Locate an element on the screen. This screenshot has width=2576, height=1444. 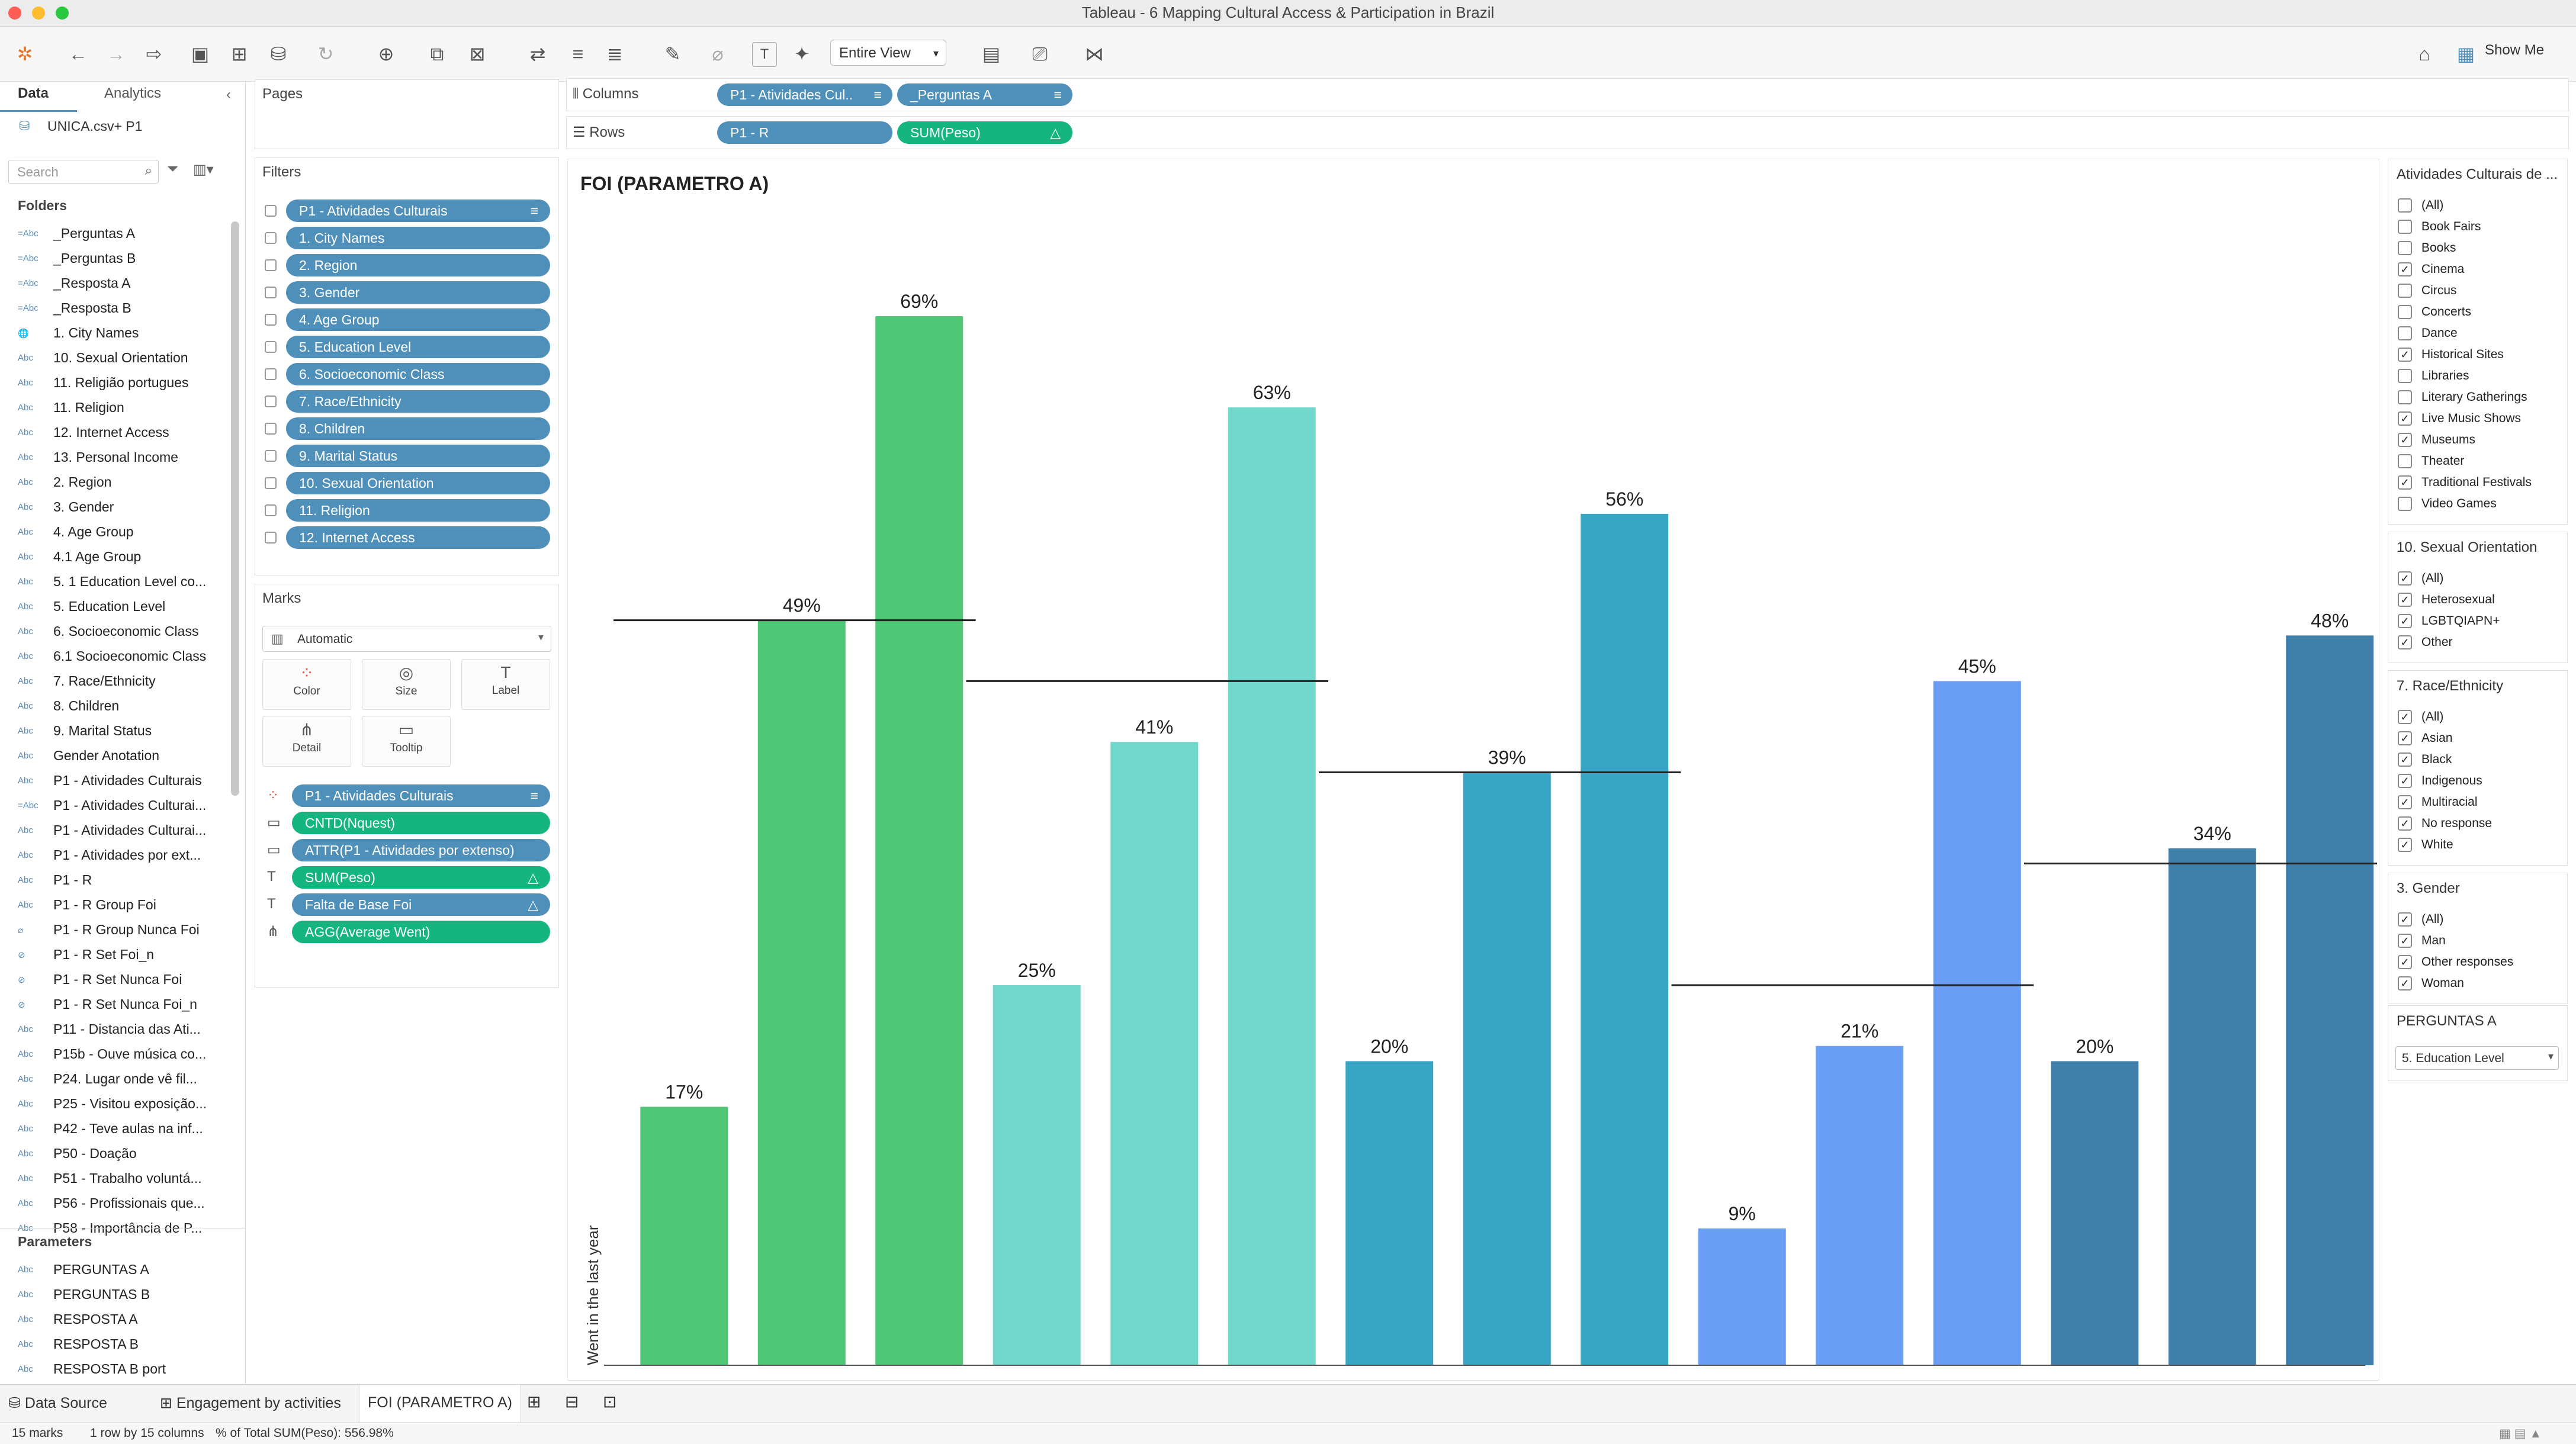
clear-sheet-icon: ⊠ is located at coordinates (477, 54).